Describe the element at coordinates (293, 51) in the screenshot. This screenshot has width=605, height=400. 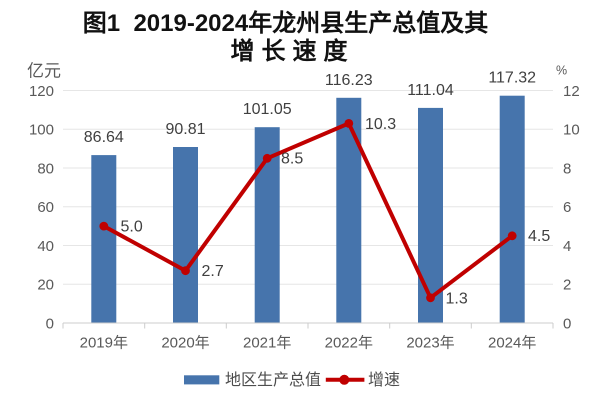
I see `svg-text: 增长速度` at that location.